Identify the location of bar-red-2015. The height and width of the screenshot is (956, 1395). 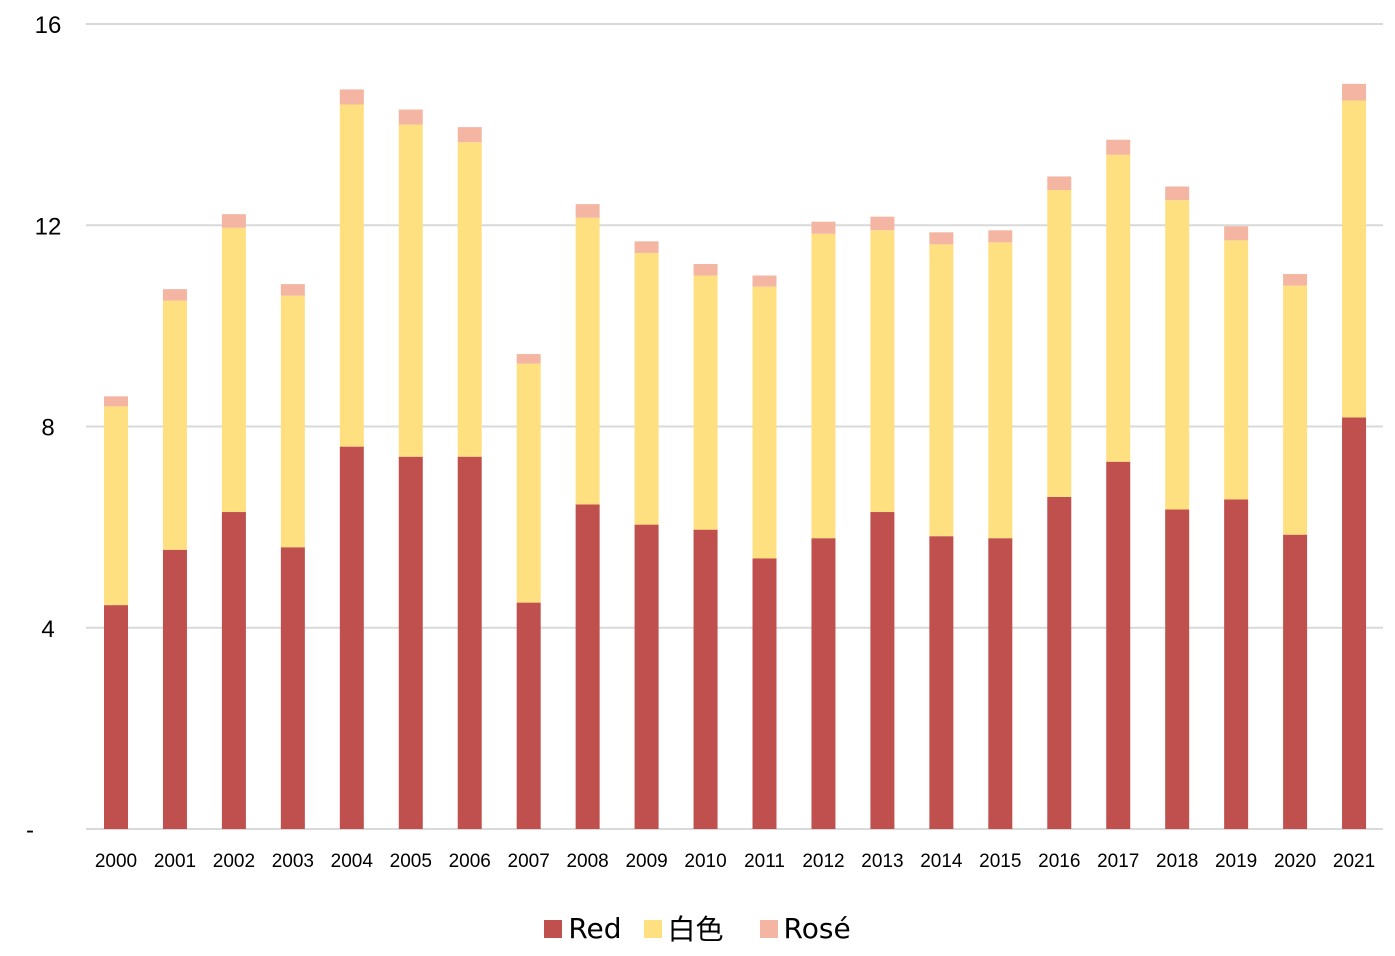
(1000, 683).